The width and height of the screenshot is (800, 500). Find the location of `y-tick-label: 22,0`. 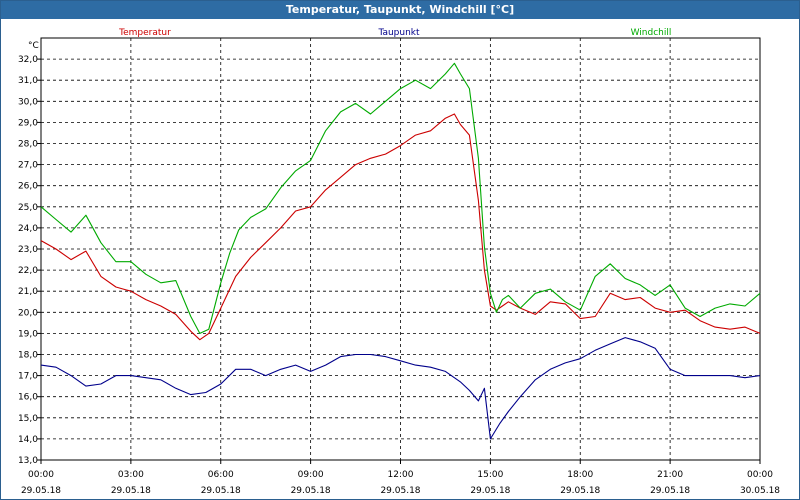

y-tick-label: 22,0 is located at coordinates (28, 271).